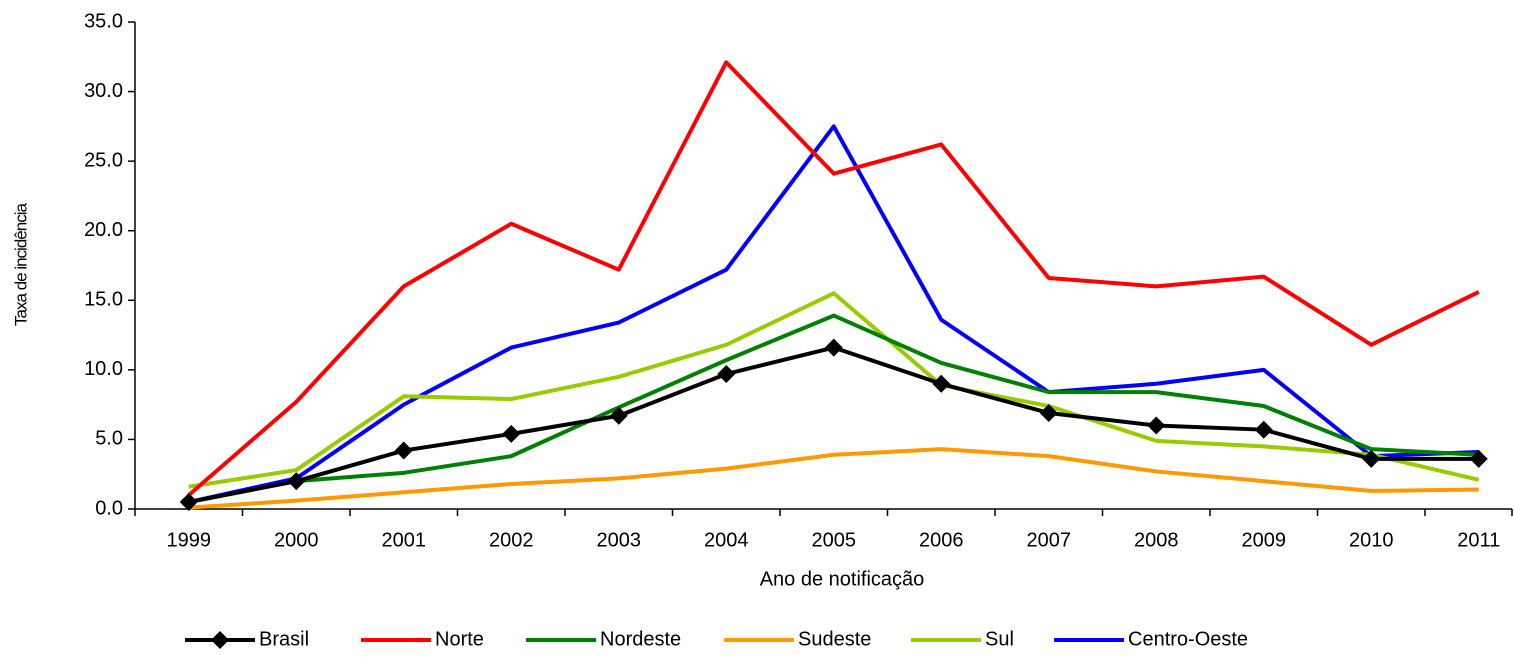 The image size is (1514, 659). What do you see at coordinates (833, 478) in the screenshot?
I see `series-line` at bounding box center [833, 478].